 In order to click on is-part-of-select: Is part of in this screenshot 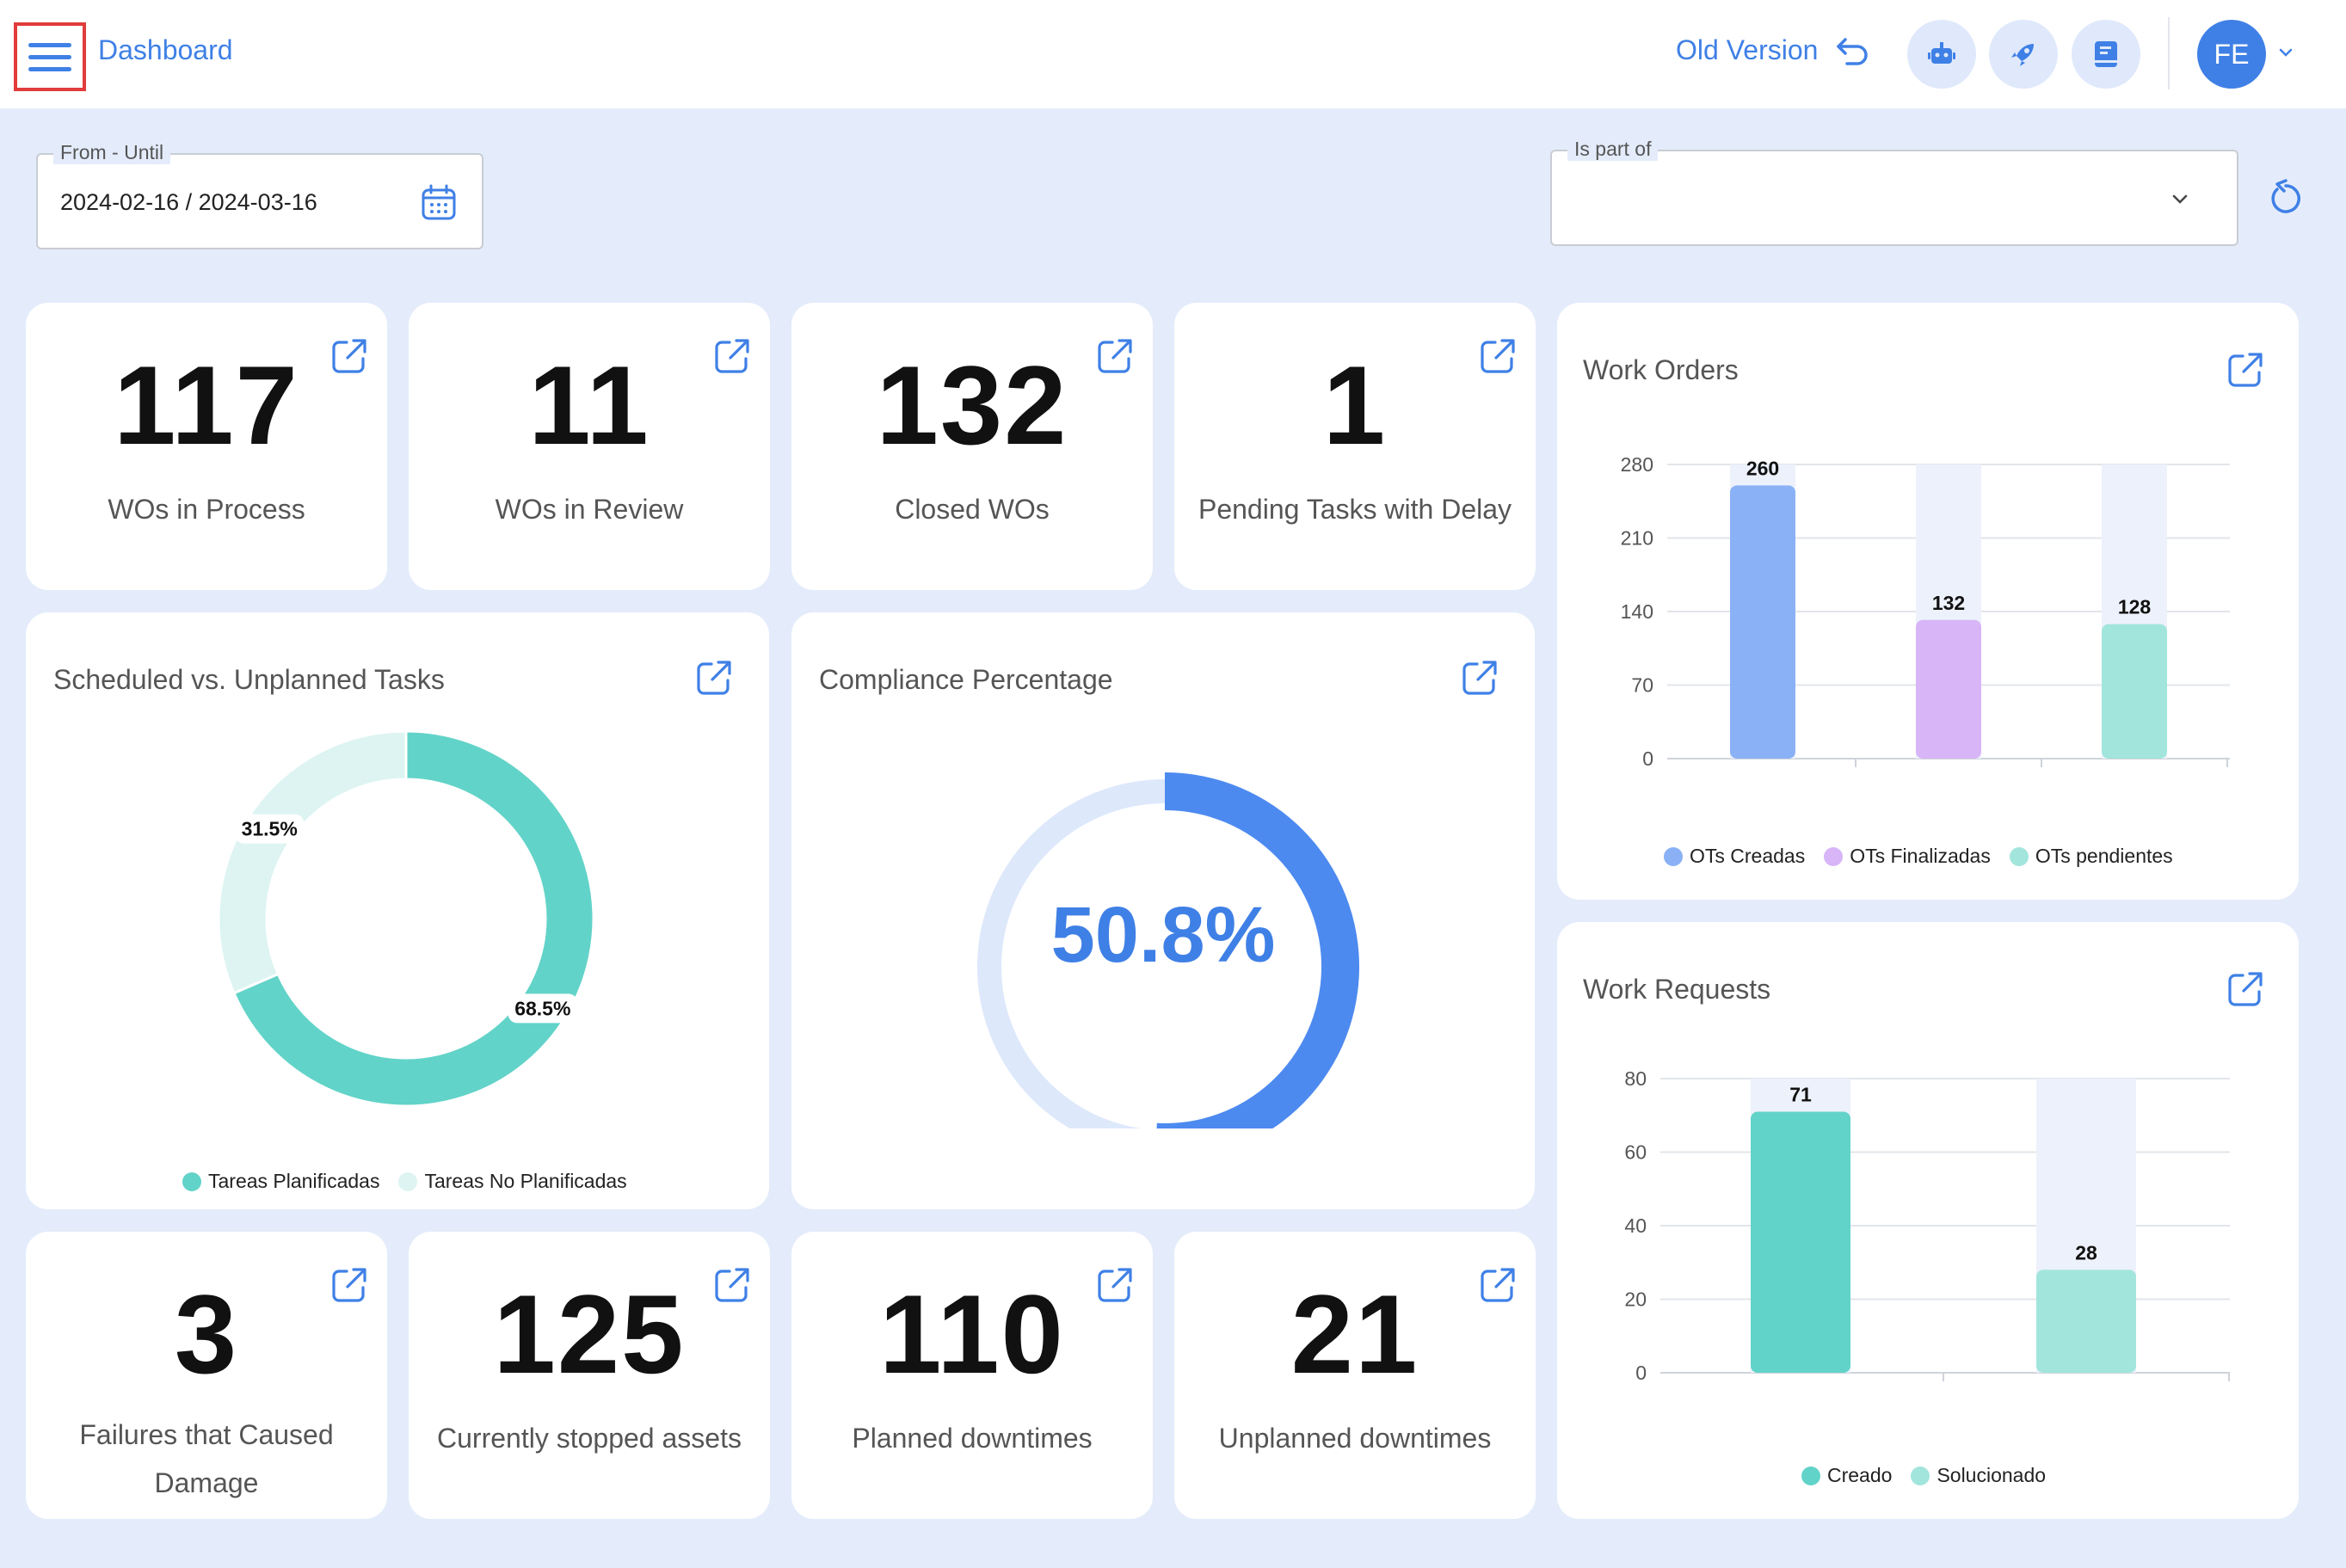, I will do `click(1894, 192)`.